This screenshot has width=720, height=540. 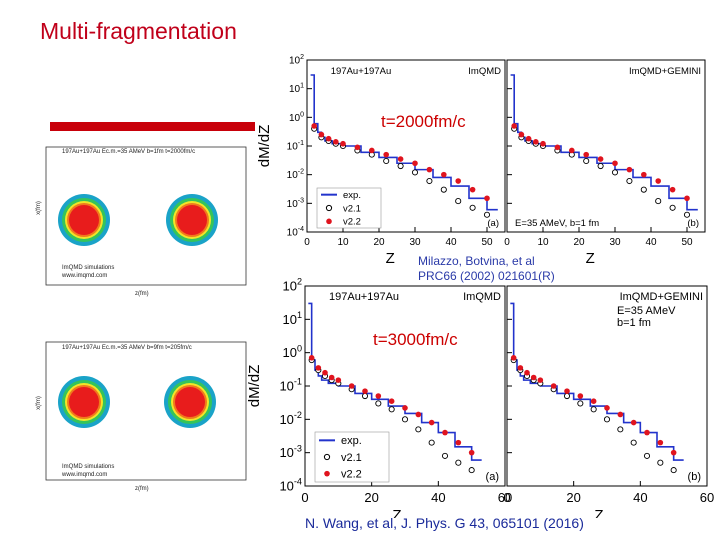 What do you see at coordinates (451, 242) in the screenshot?
I see `x-tick-label: 40` at bounding box center [451, 242].